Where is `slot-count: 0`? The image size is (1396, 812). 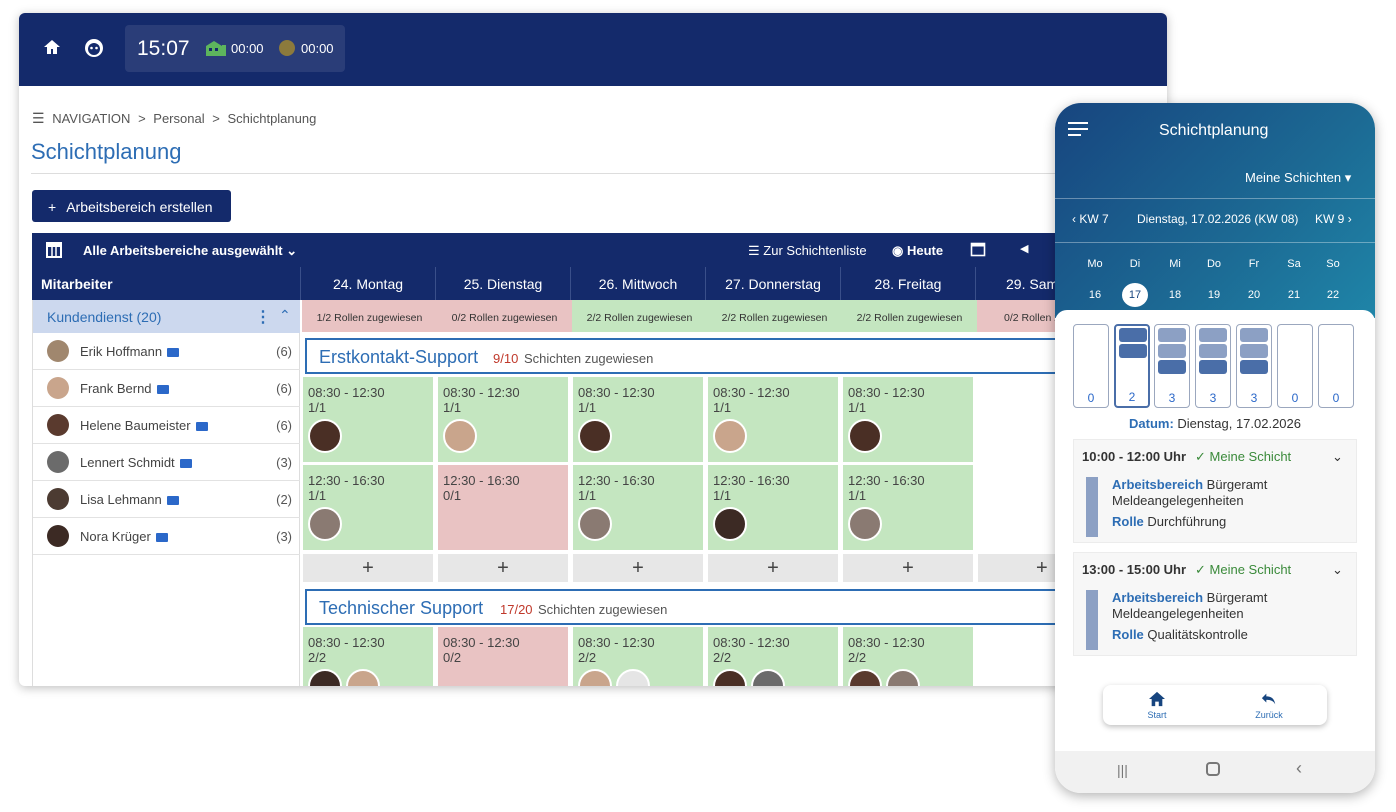 slot-count: 0 is located at coordinates (1091, 398).